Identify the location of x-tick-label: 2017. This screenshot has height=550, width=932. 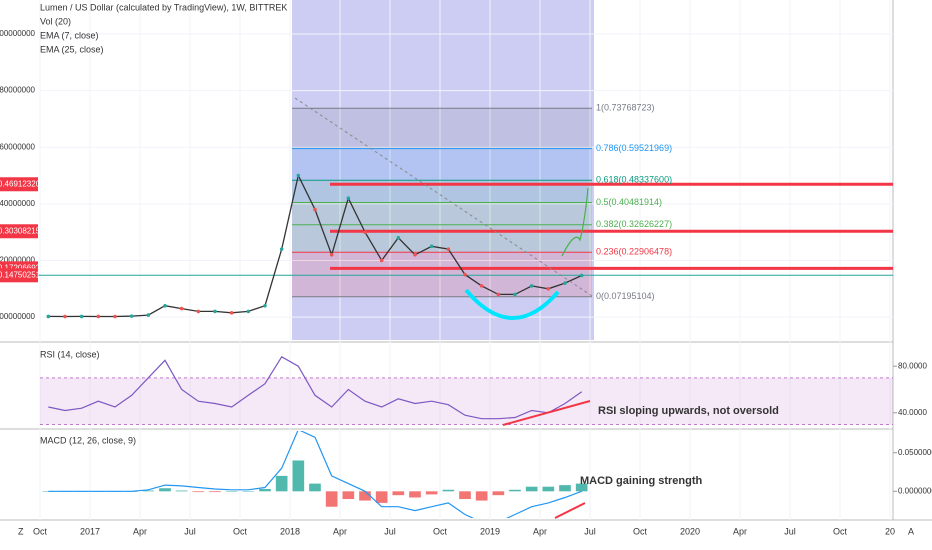
(90, 531).